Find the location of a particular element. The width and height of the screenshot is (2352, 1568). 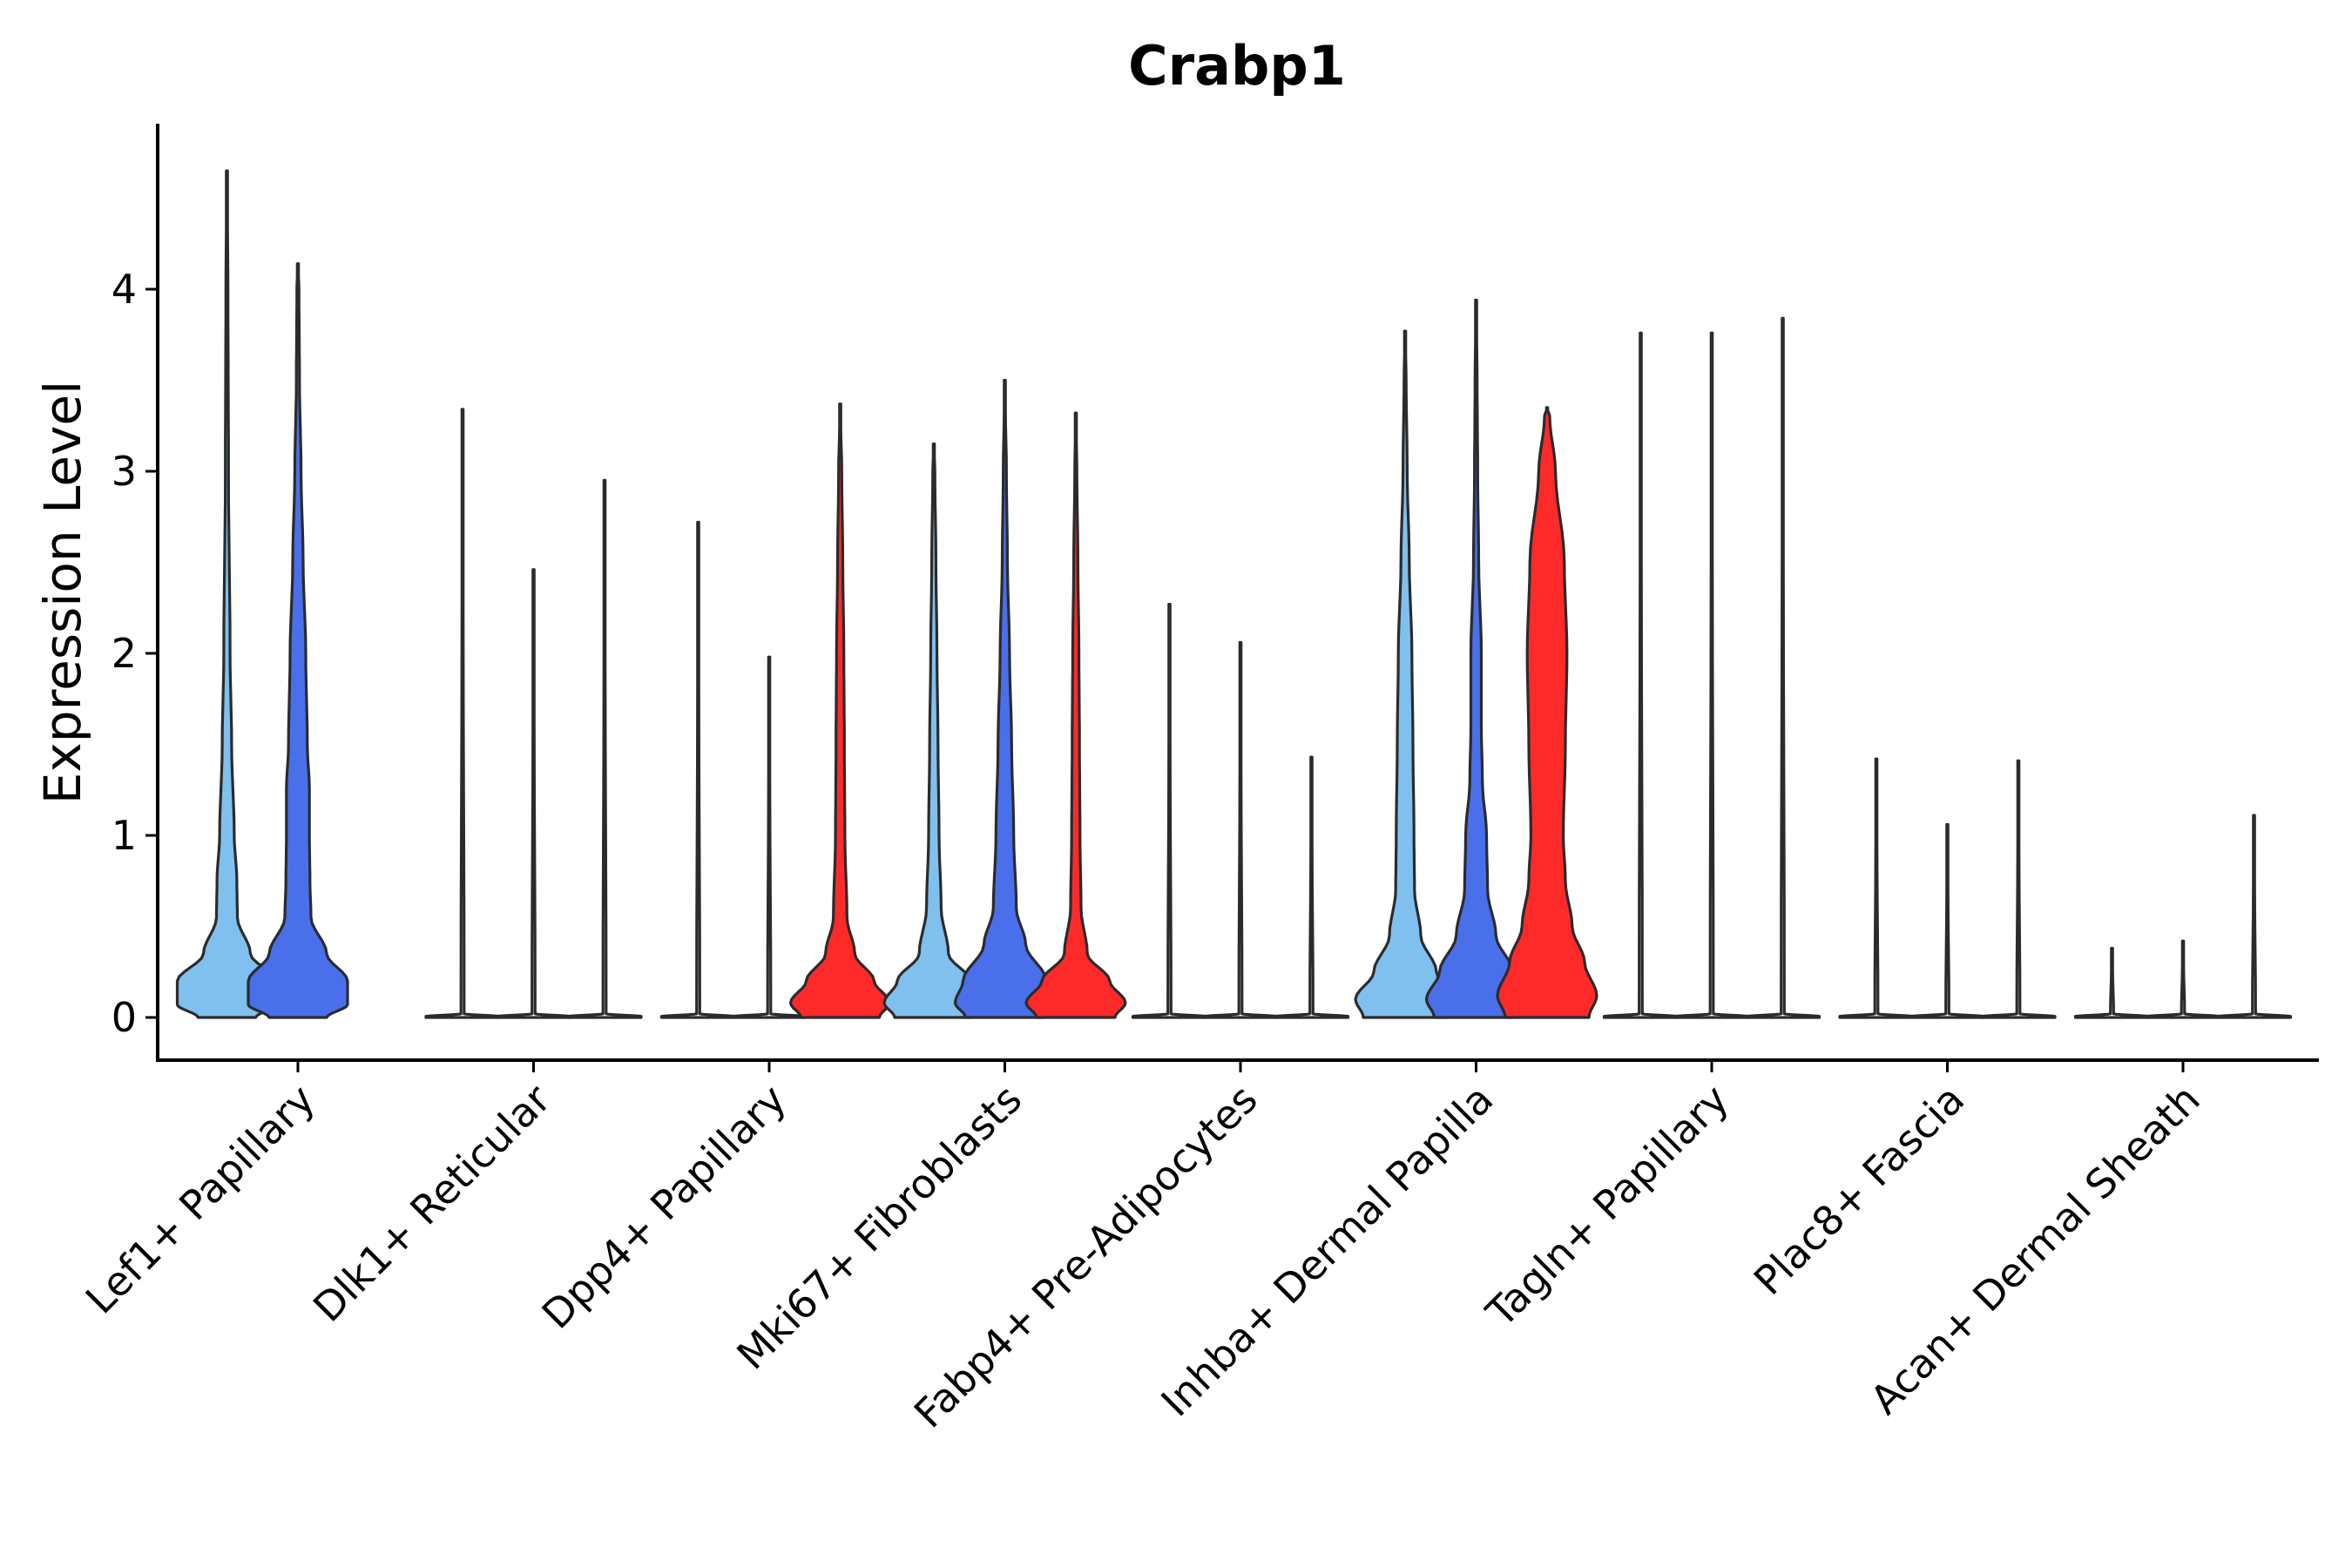

y-tick-label: 2 is located at coordinates (125, 653).